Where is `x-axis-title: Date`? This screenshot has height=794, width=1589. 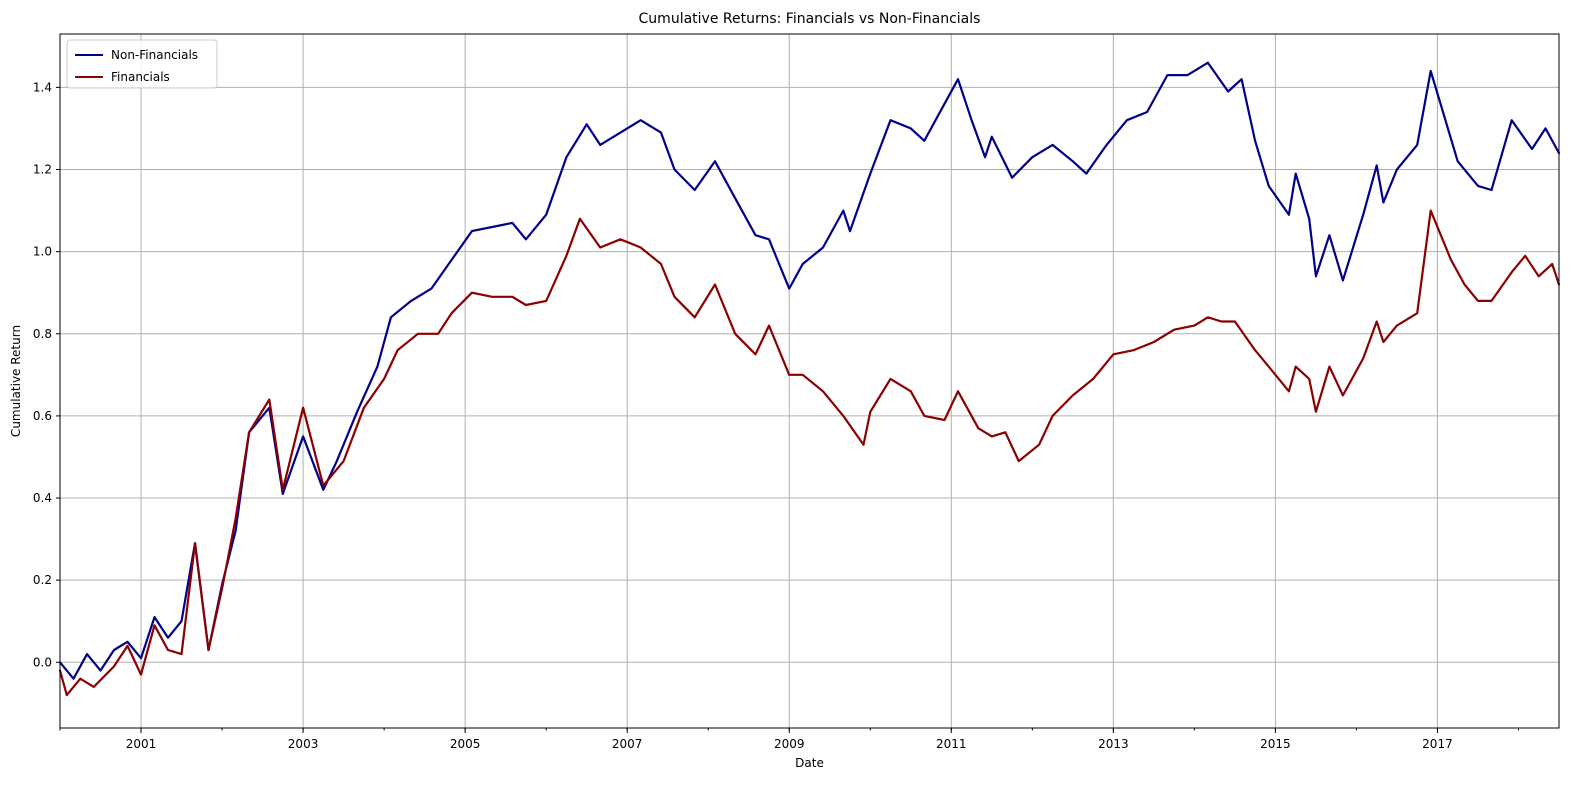
x-axis-title: Date is located at coordinates (809, 763).